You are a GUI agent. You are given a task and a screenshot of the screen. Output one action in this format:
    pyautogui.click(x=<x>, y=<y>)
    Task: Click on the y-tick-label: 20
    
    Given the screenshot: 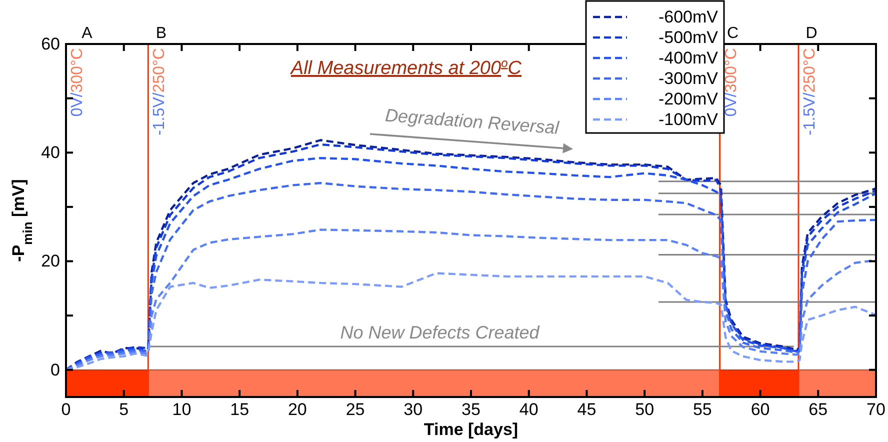 What is the action you would take?
    pyautogui.click(x=50, y=261)
    